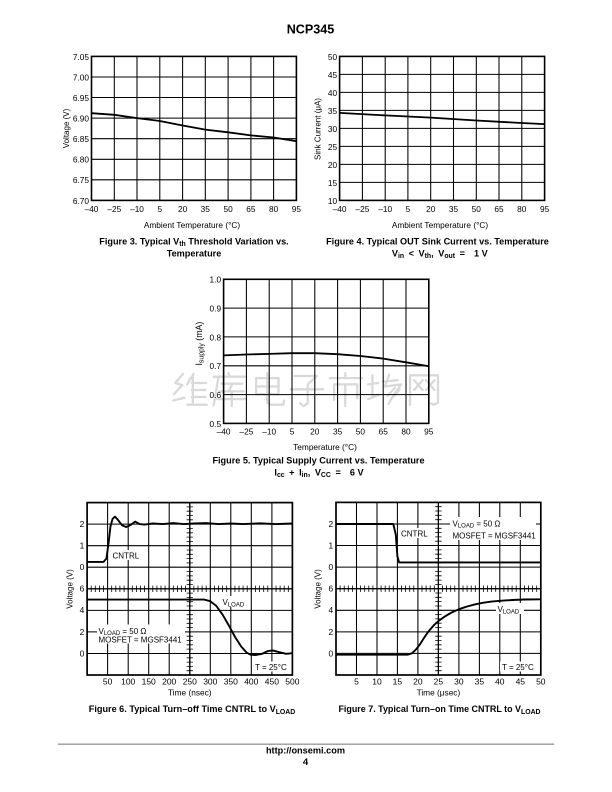  I want to click on svg-text: NCP345, so click(311, 30).